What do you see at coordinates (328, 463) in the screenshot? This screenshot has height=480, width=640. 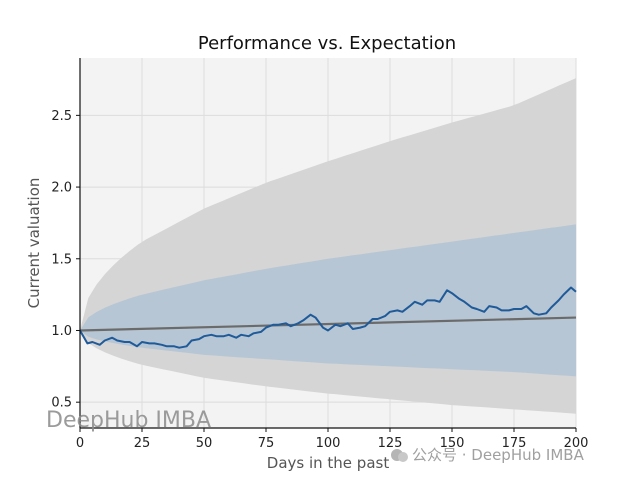 I see `x-axis-title: Days in the past` at bounding box center [328, 463].